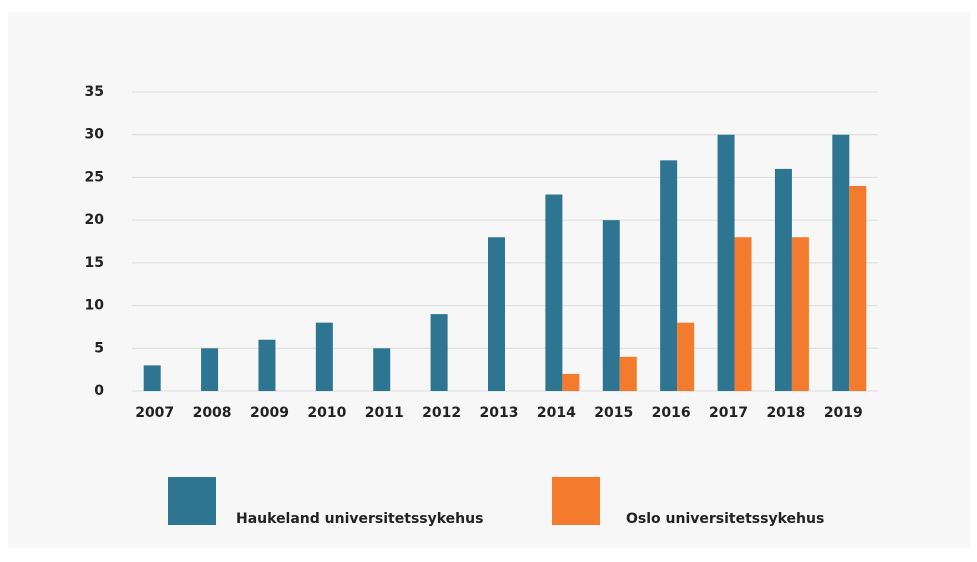 The image size is (977, 562). I want to click on x-tick-label: 2017, so click(728, 413).